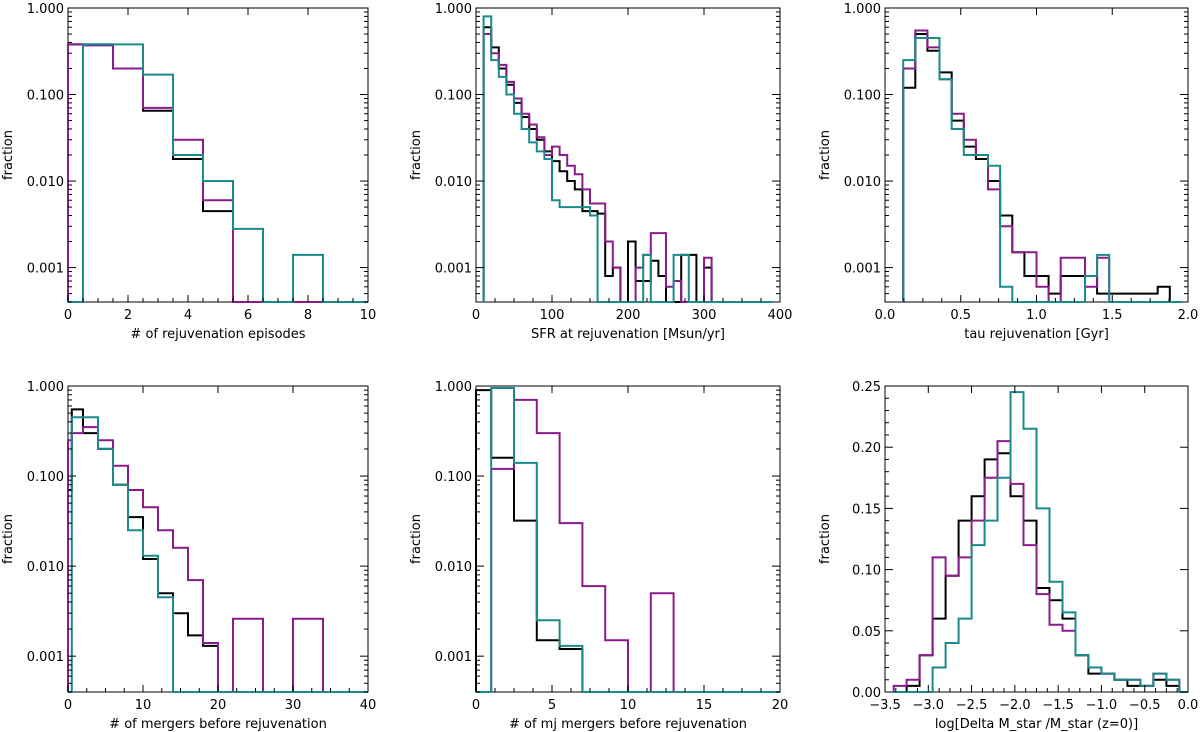 The height and width of the screenshot is (732, 1200). I want to click on y-tick-label: 0.10, so click(866, 571).